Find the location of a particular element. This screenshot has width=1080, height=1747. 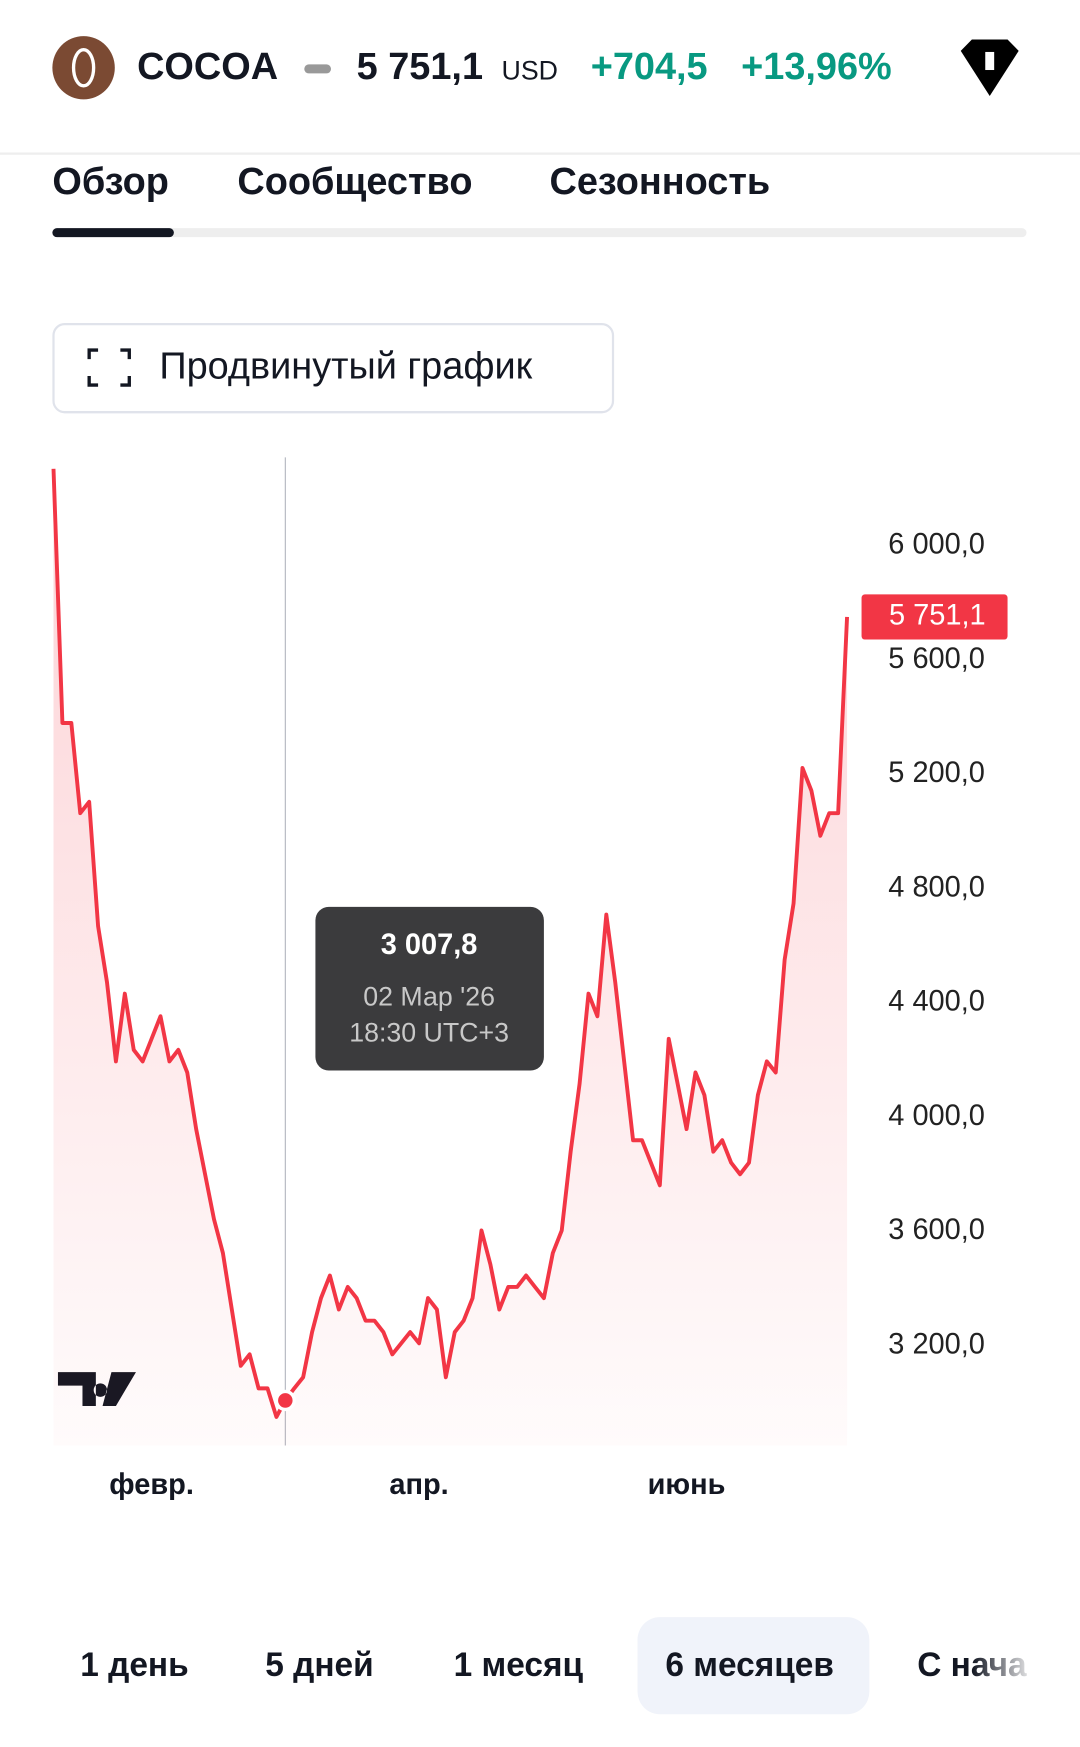

last-price-box is located at coordinates (934, 617).